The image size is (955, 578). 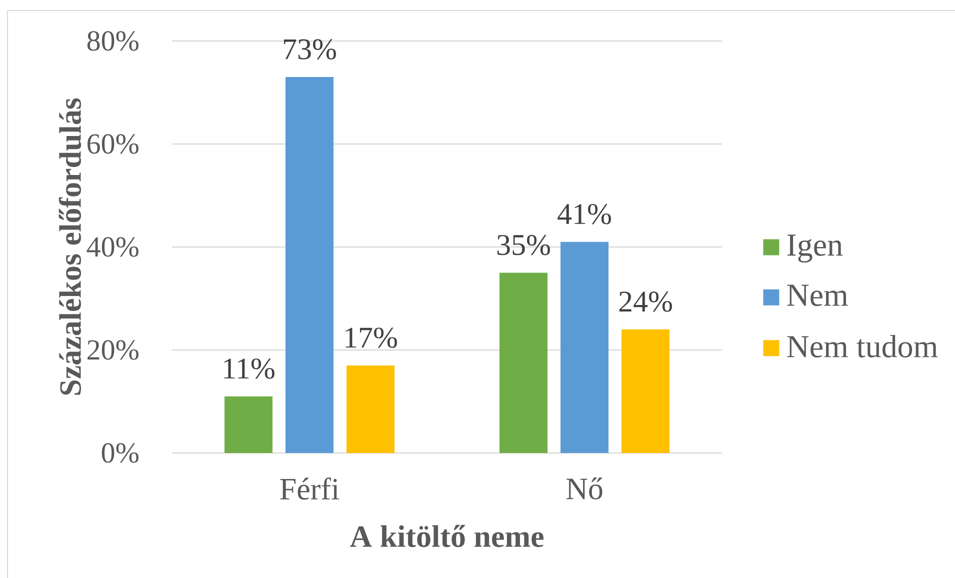 What do you see at coordinates (310, 489) in the screenshot?
I see `x-tick-label: Férfi` at bounding box center [310, 489].